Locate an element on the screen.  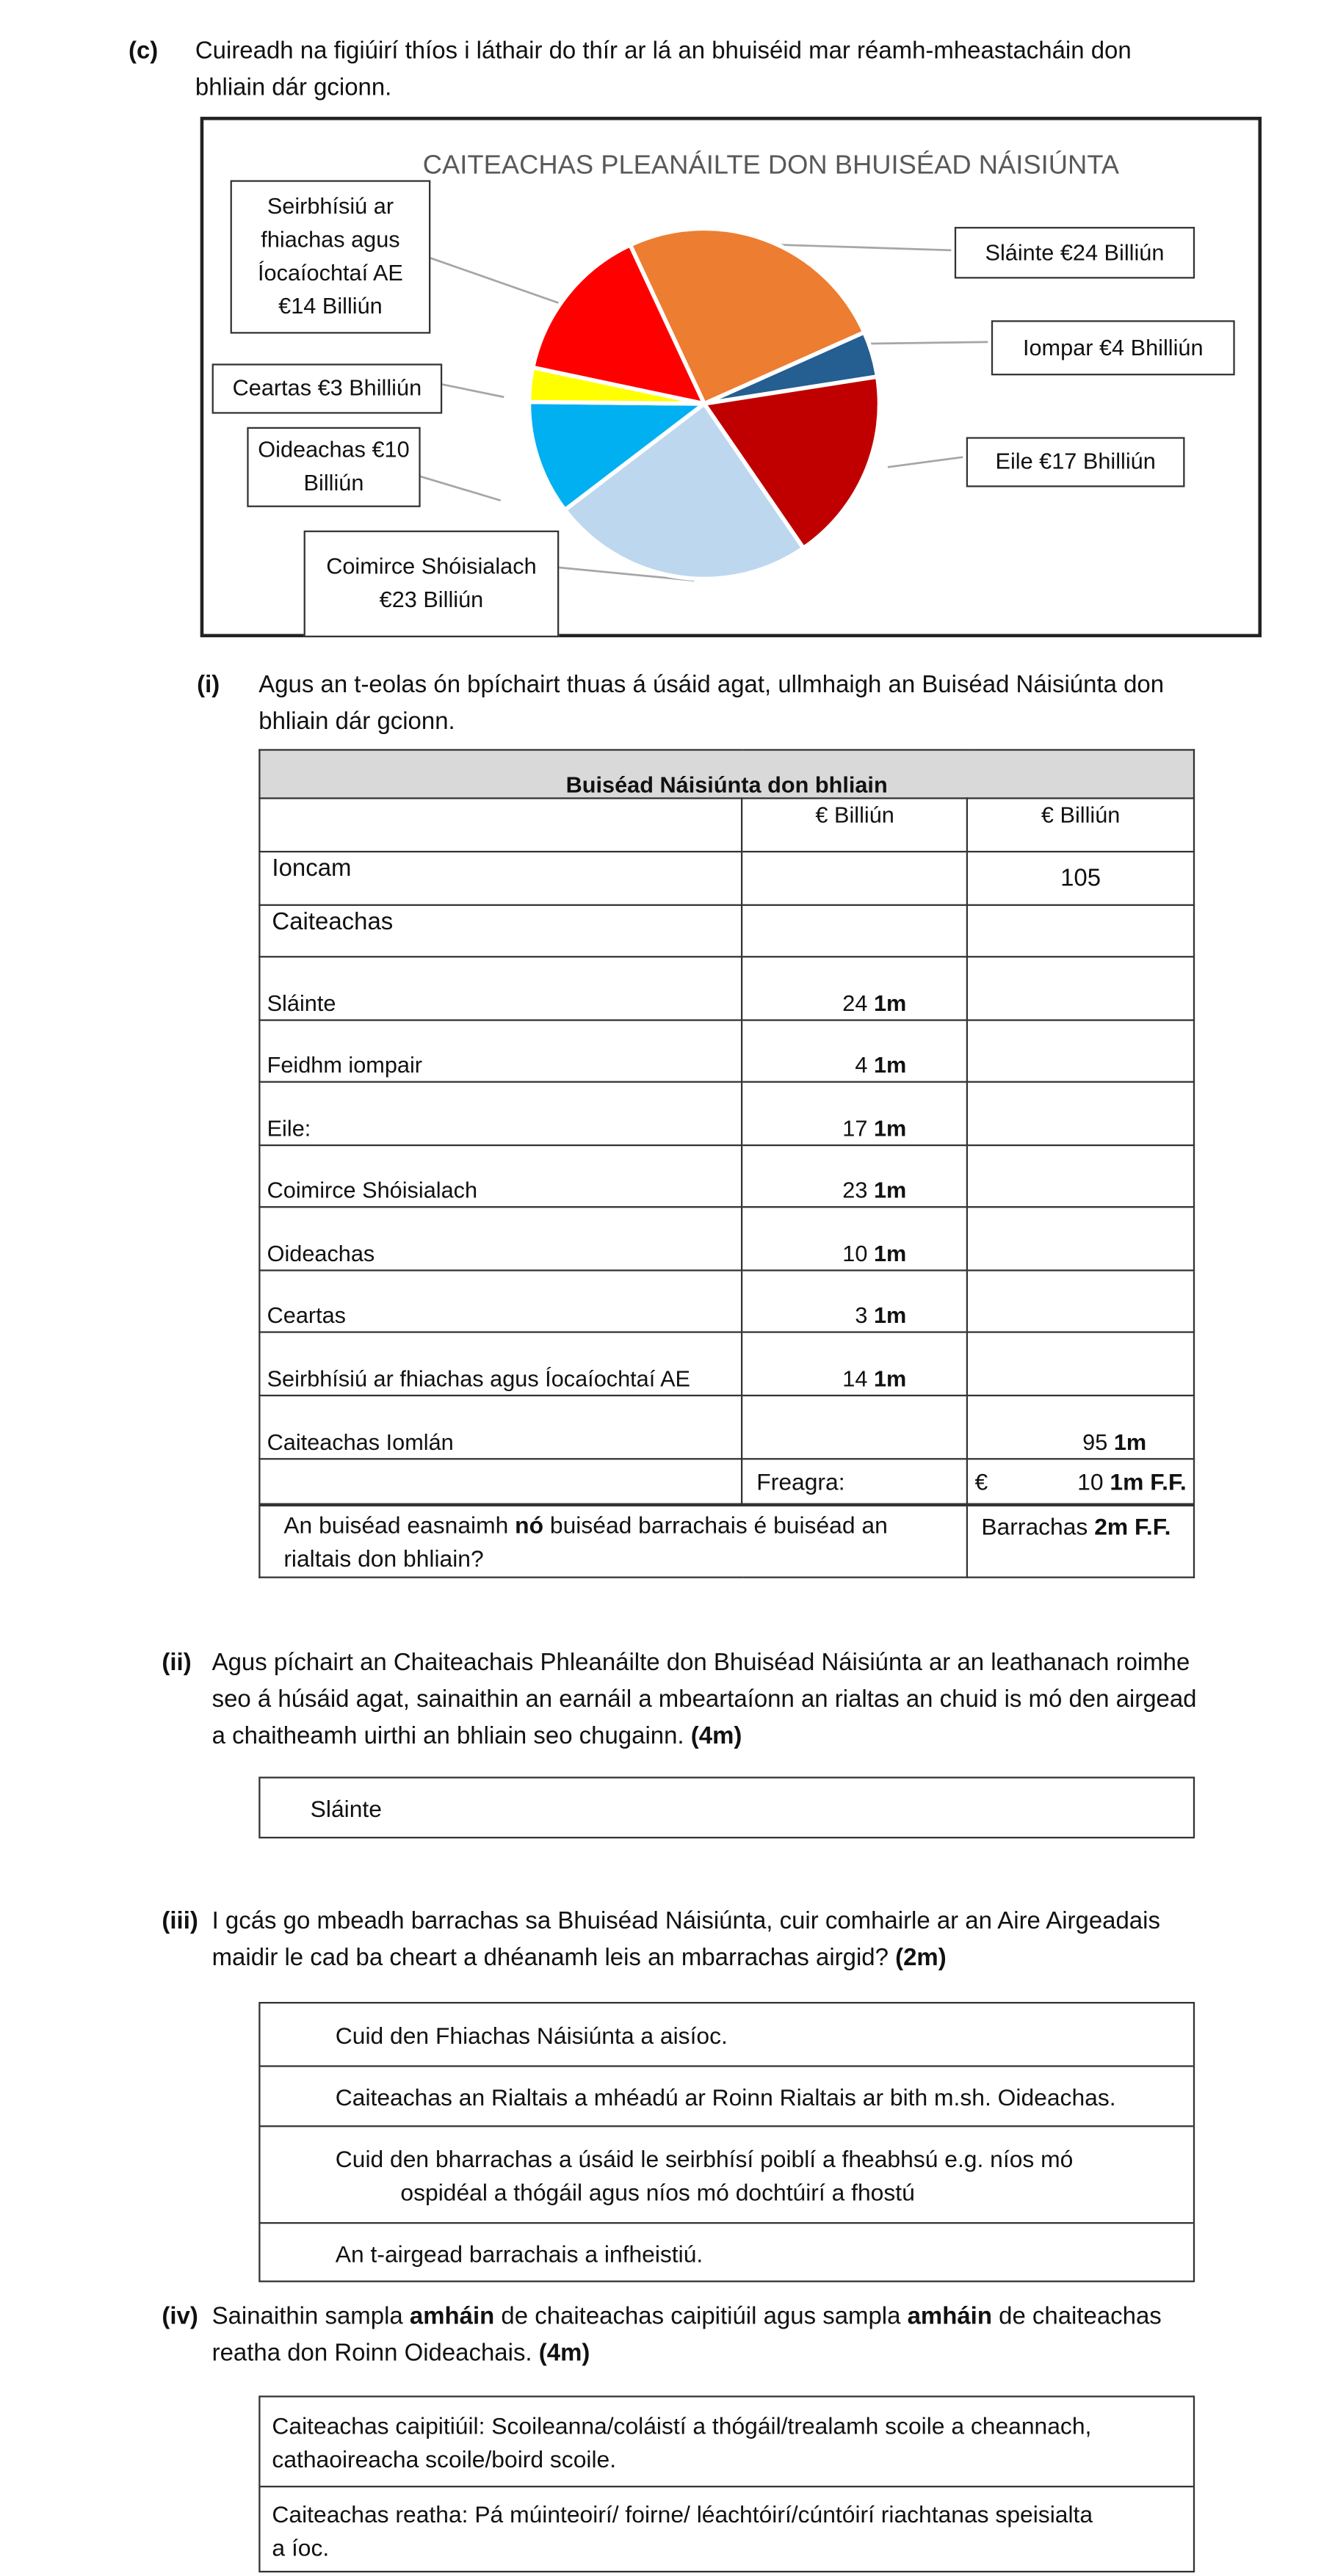
table-row: Oideachas 10 1m is located at coordinates (726, 1239).